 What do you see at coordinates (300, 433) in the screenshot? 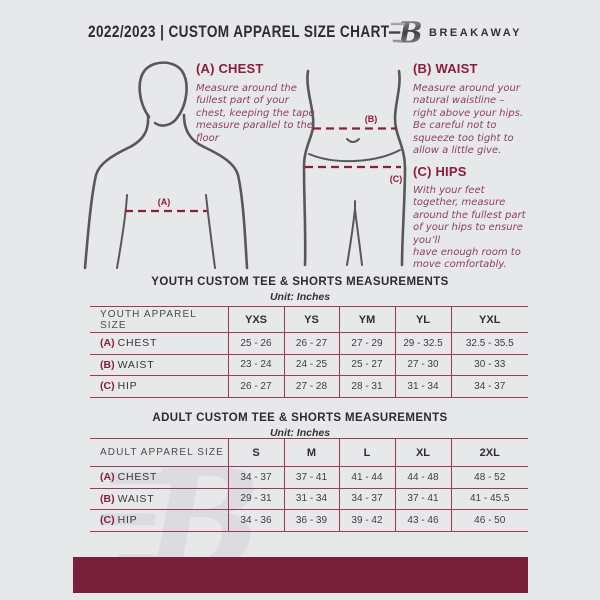
I see `adult-table-unit: Unit: Inches` at bounding box center [300, 433].